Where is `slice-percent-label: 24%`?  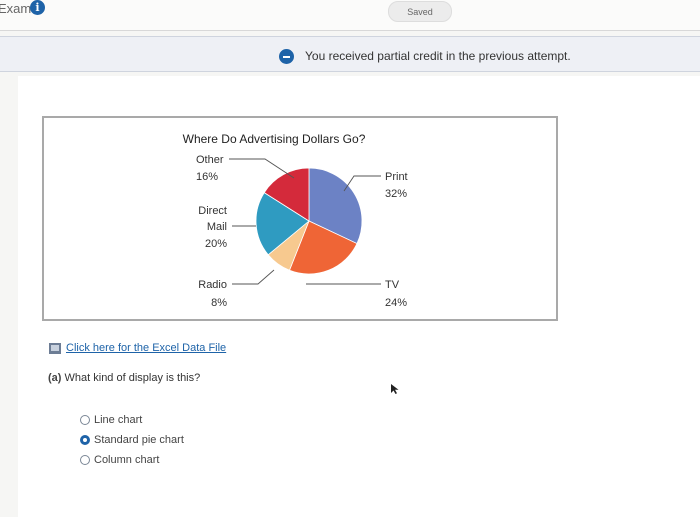
slice-percent-label: 24% is located at coordinates (396, 303).